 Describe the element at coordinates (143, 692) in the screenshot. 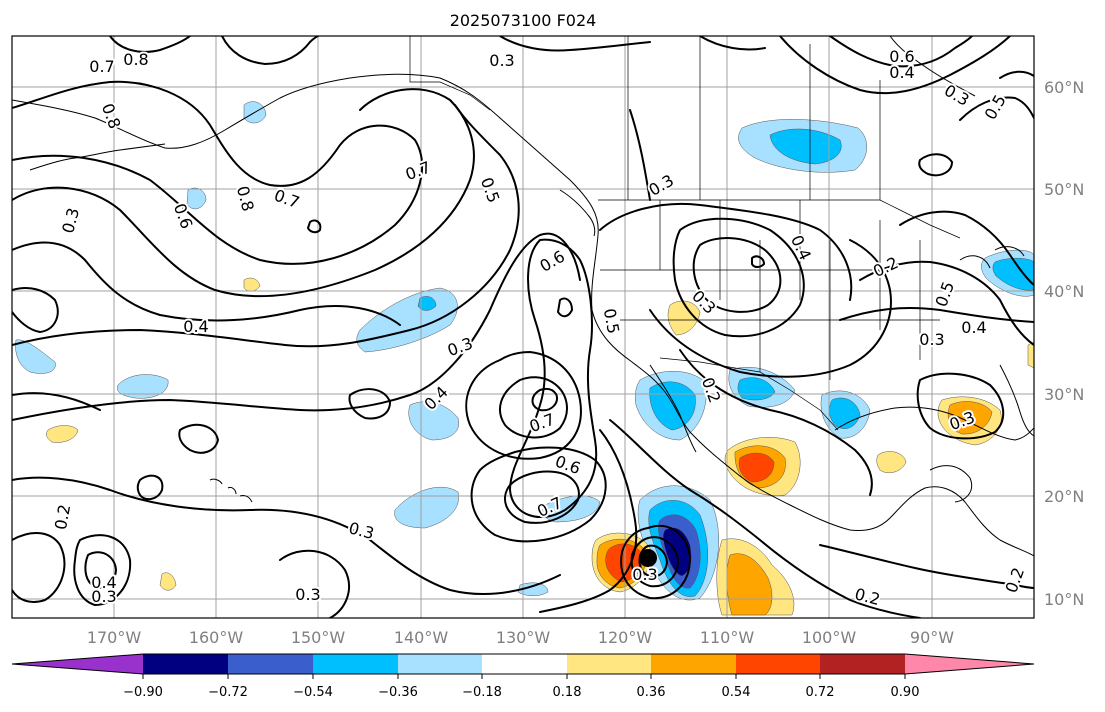

I see `colorbar-tick-label: −0.90` at that location.